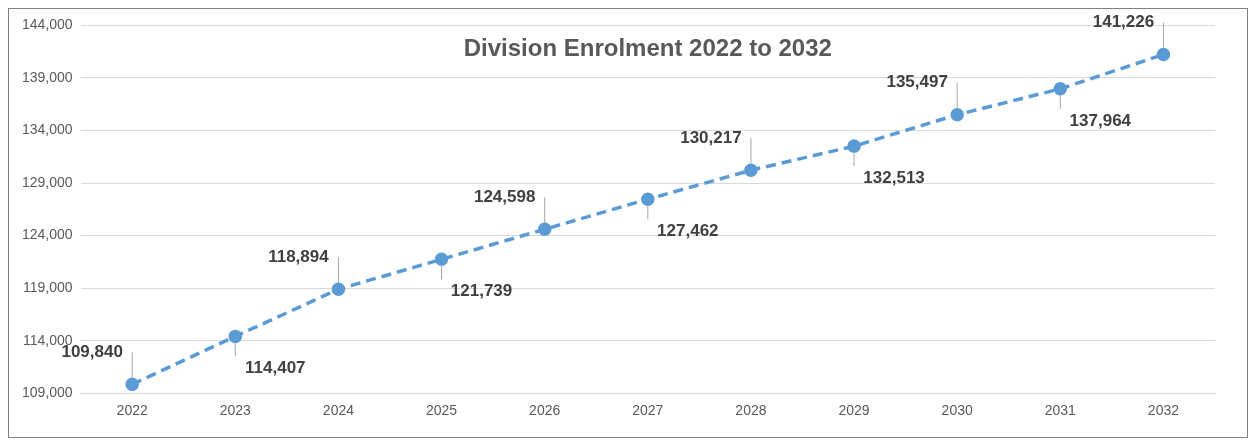  Describe the element at coordinates (235, 410) in the screenshot. I see `x-tick-label: 2023` at that location.